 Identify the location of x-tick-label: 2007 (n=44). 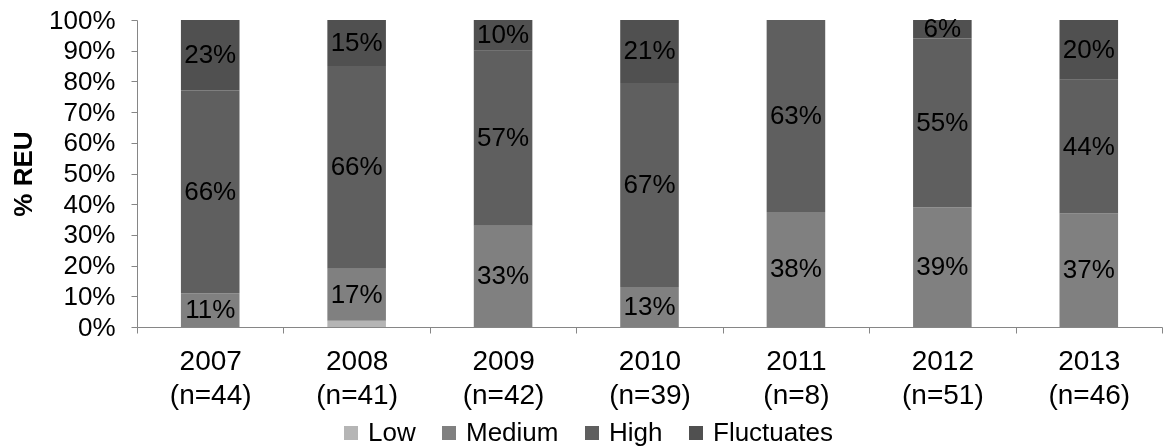
(210, 377).